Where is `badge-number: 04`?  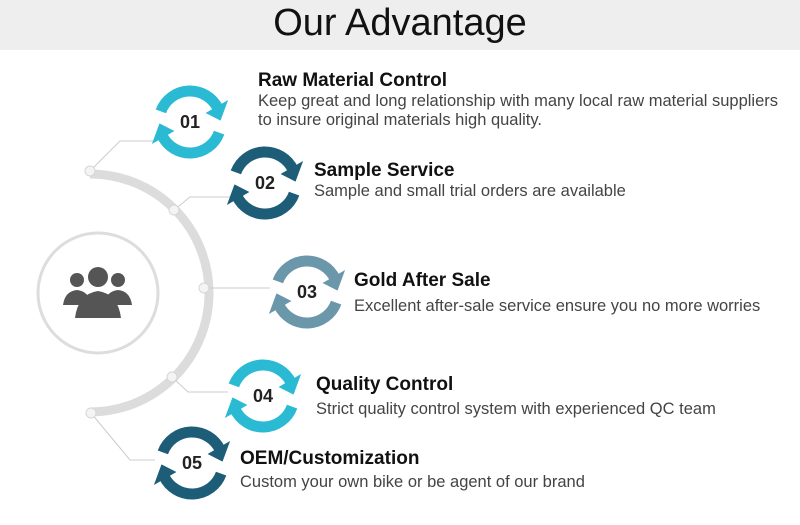 badge-number: 04 is located at coordinates (263, 396).